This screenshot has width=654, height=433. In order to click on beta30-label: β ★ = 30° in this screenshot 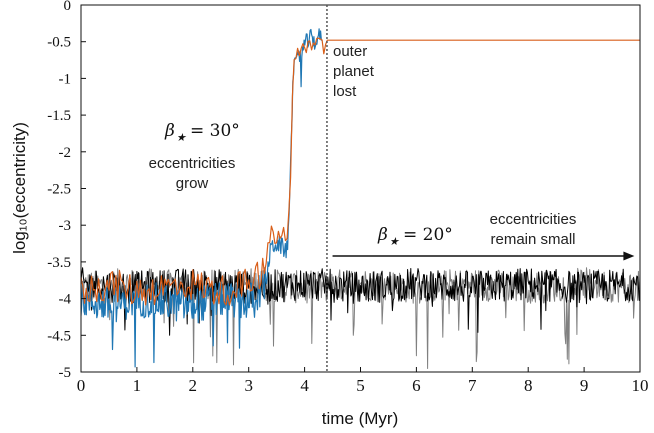, I will do `click(202, 132)`.